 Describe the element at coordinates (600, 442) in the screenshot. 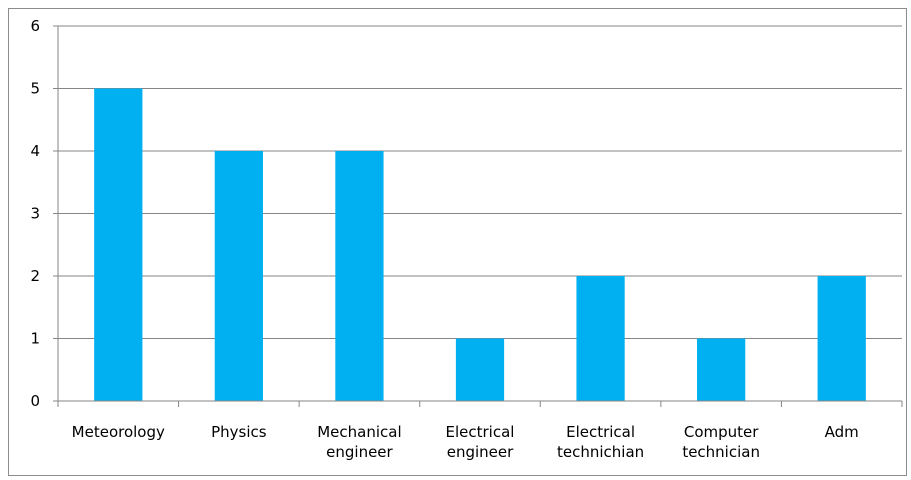

I see `x-tick-label: Electrical technichian` at that location.